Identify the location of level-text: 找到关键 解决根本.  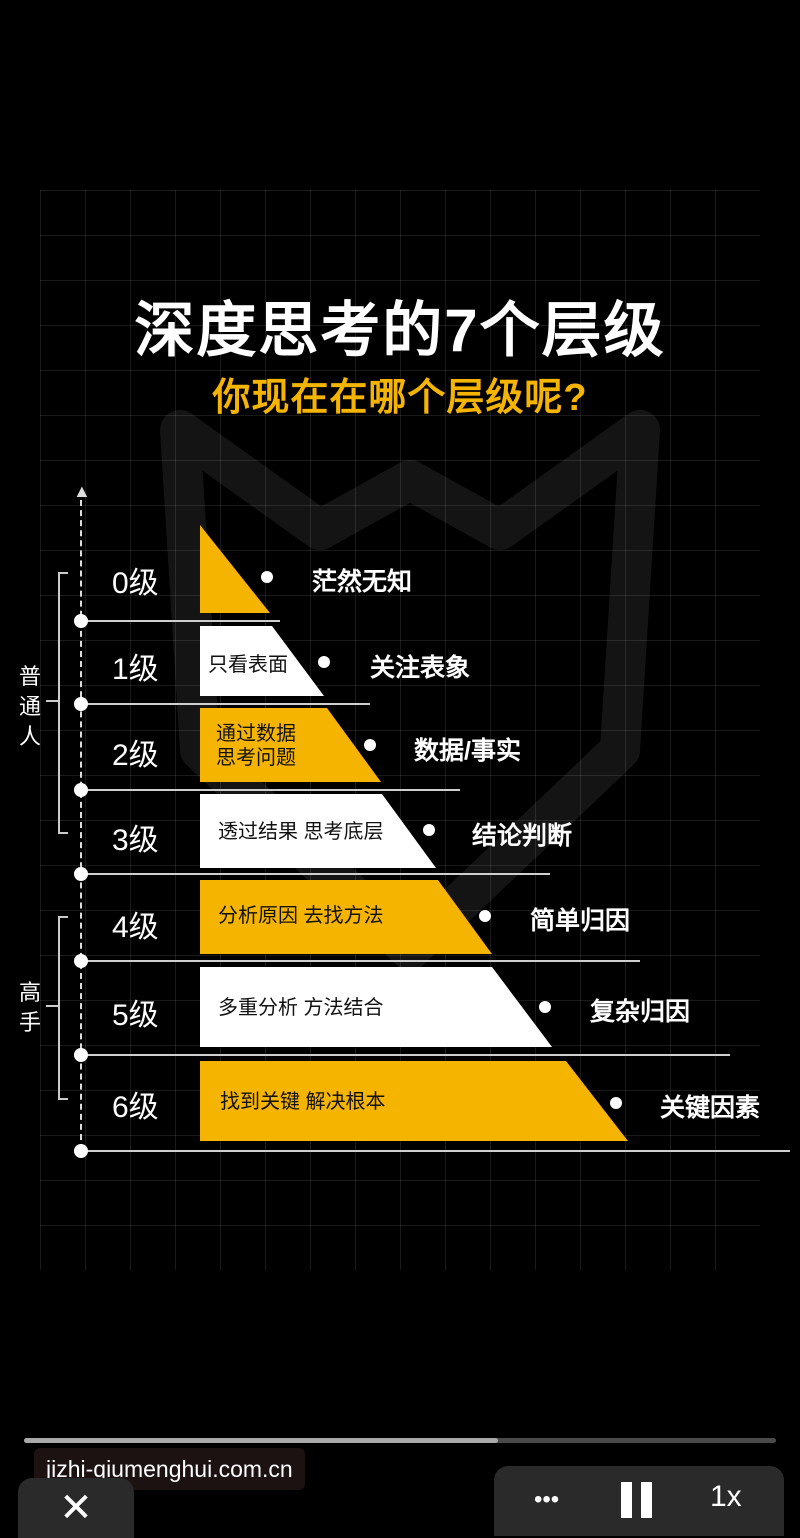
(303, 1102).